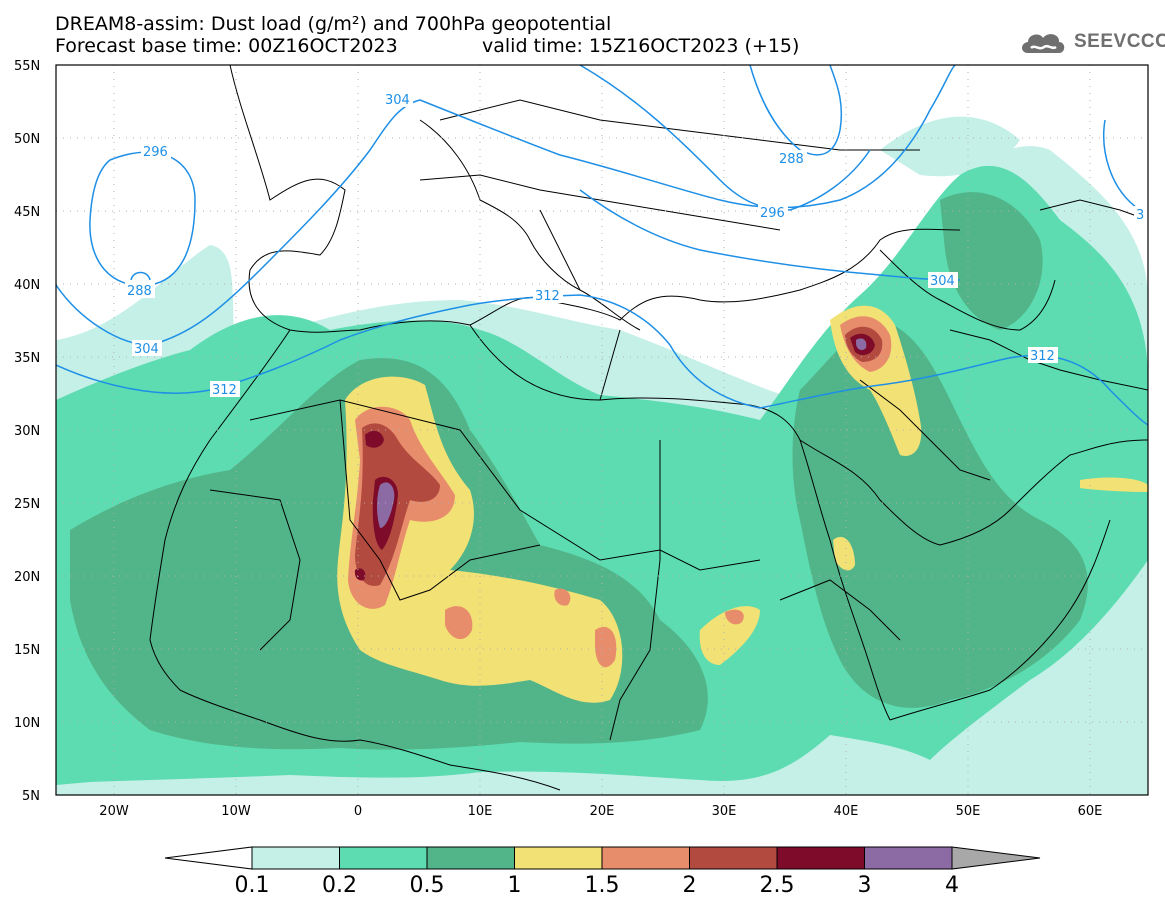  I want to click on lon-label: 10W, so click(236, 811).